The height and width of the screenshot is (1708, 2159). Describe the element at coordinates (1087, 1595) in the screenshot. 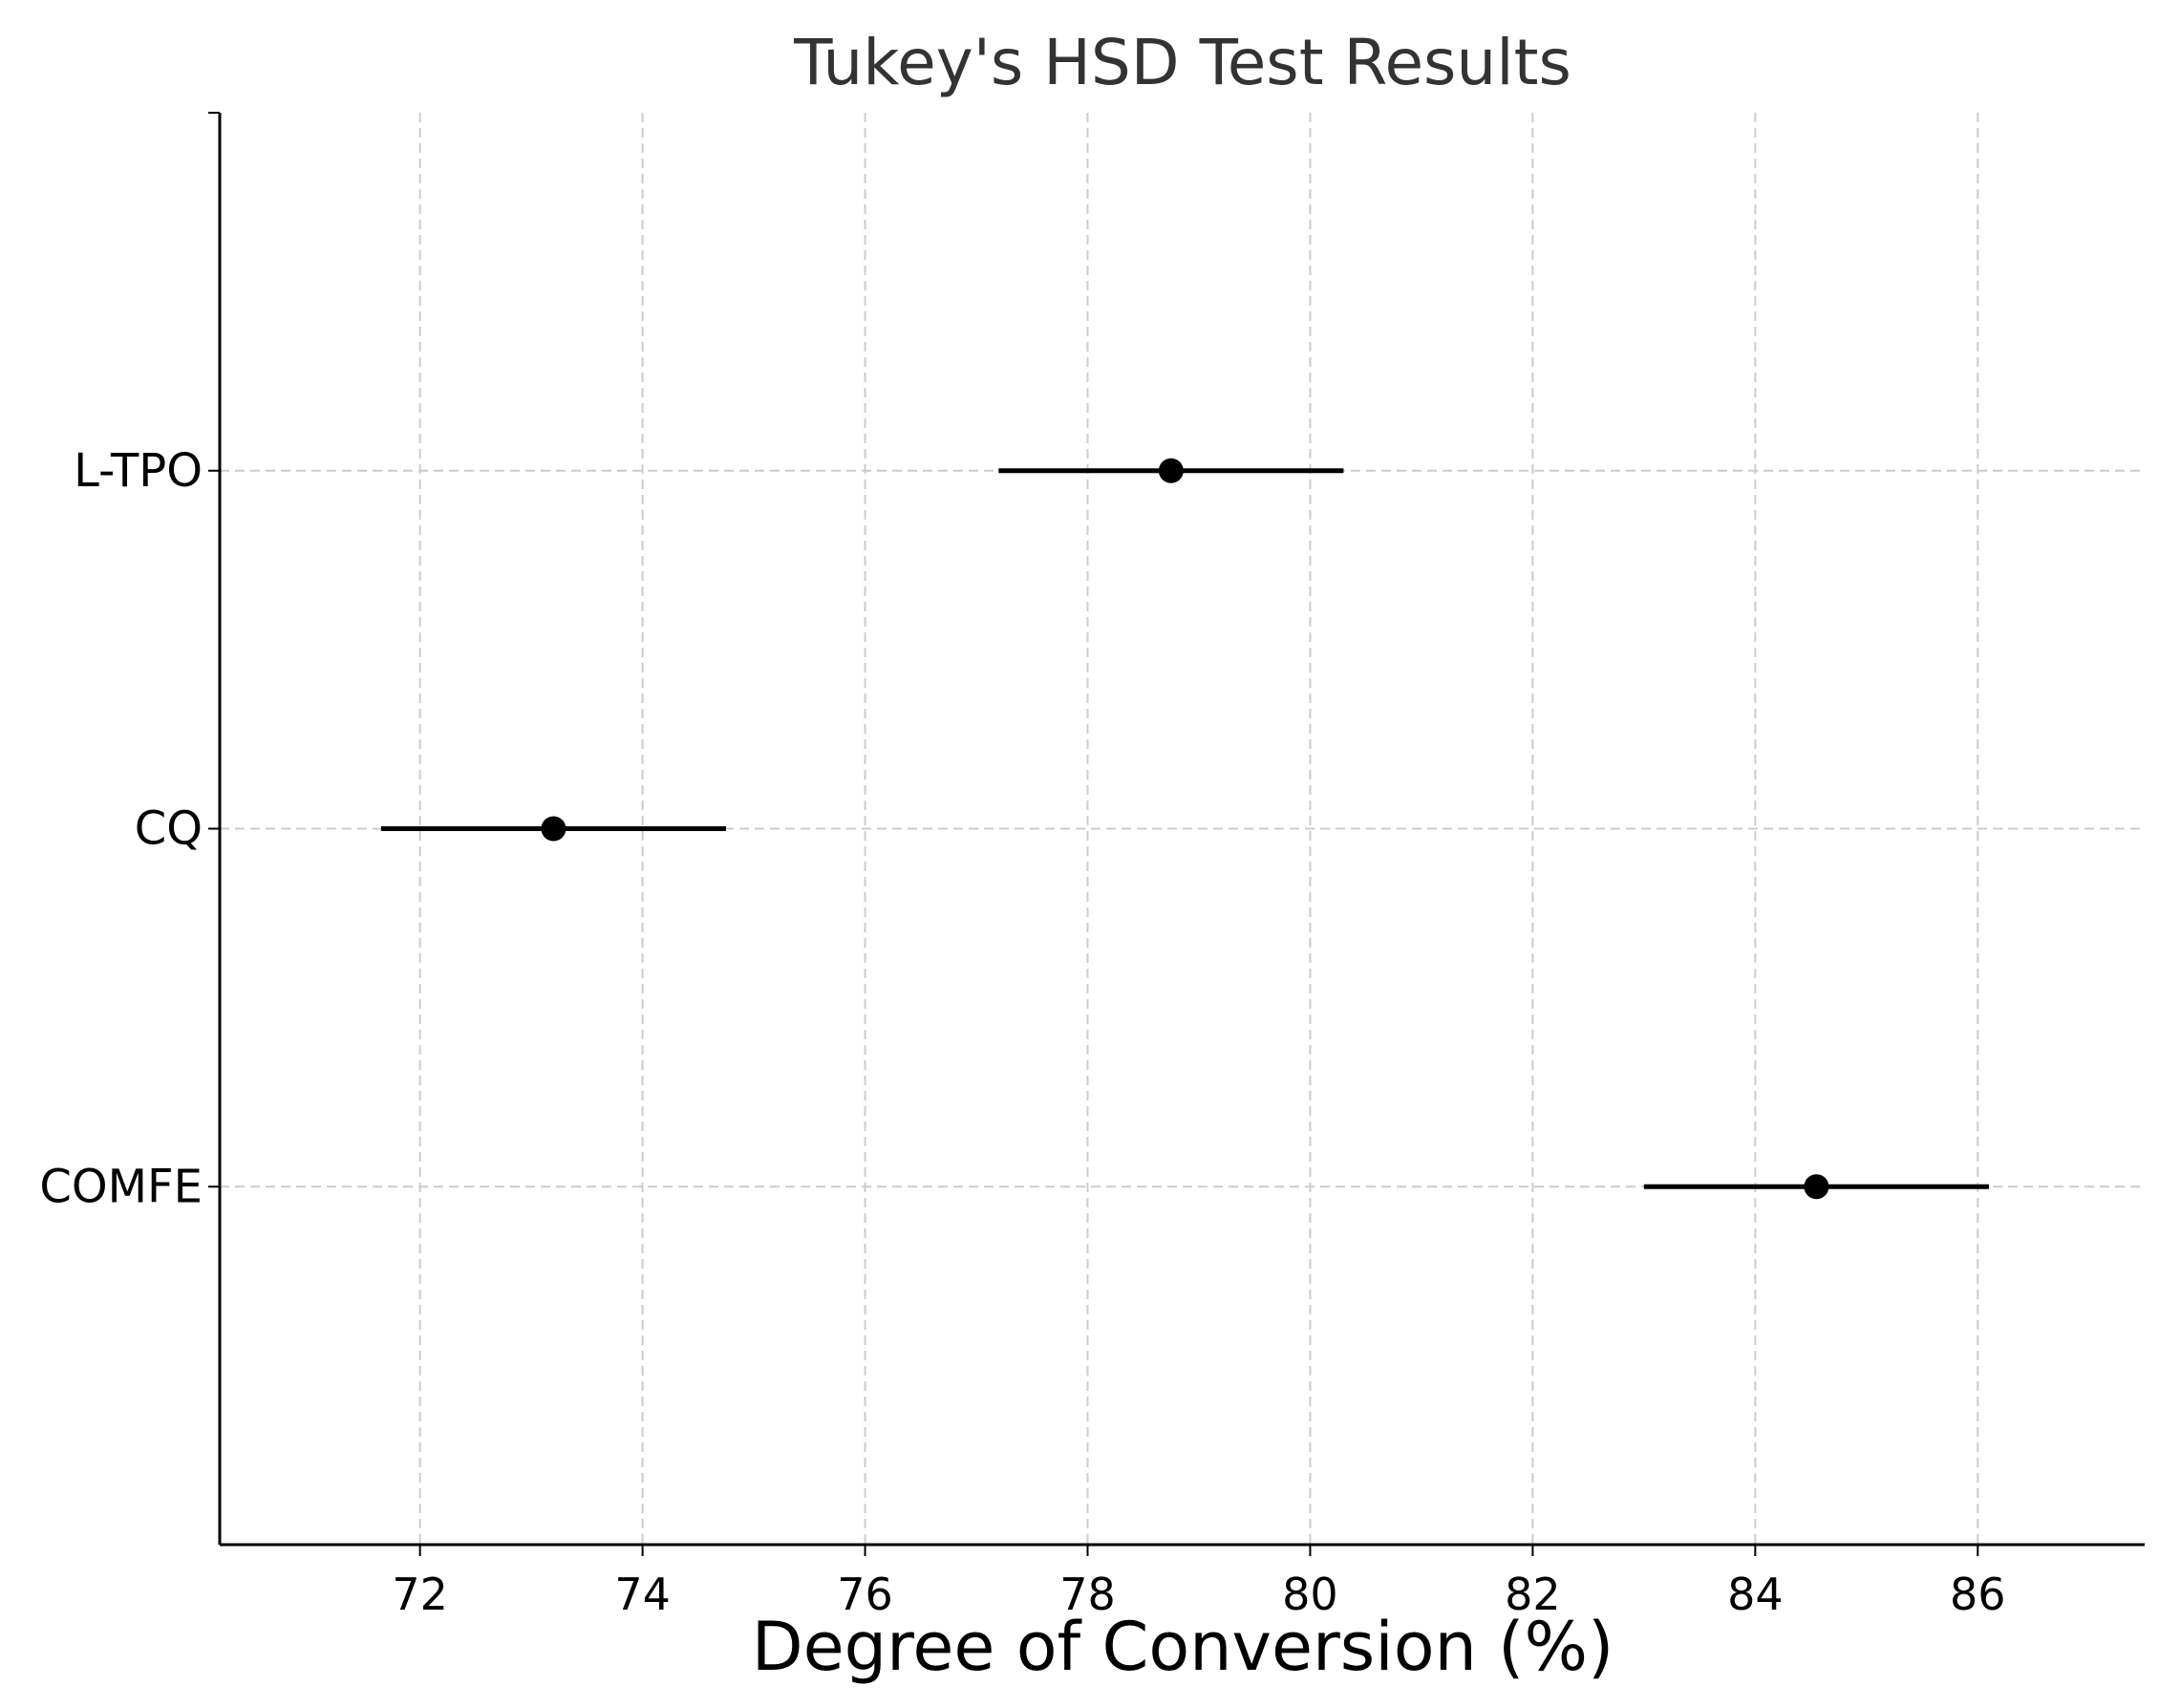

I see `x-tick-label: 78` at that location.